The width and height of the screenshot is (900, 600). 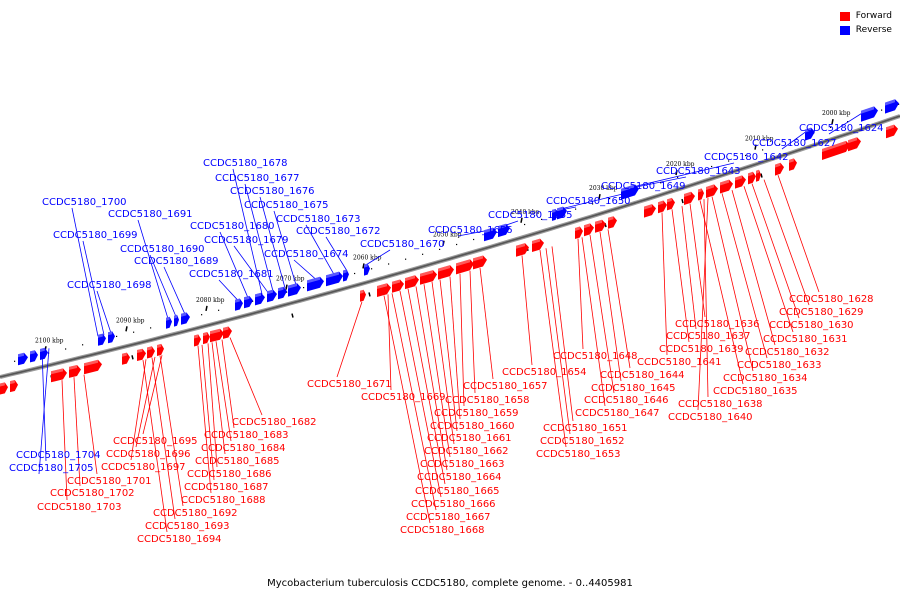 I want to click on reverse-gene-label: CCDC5180_1704, so click(x=58, y=455).